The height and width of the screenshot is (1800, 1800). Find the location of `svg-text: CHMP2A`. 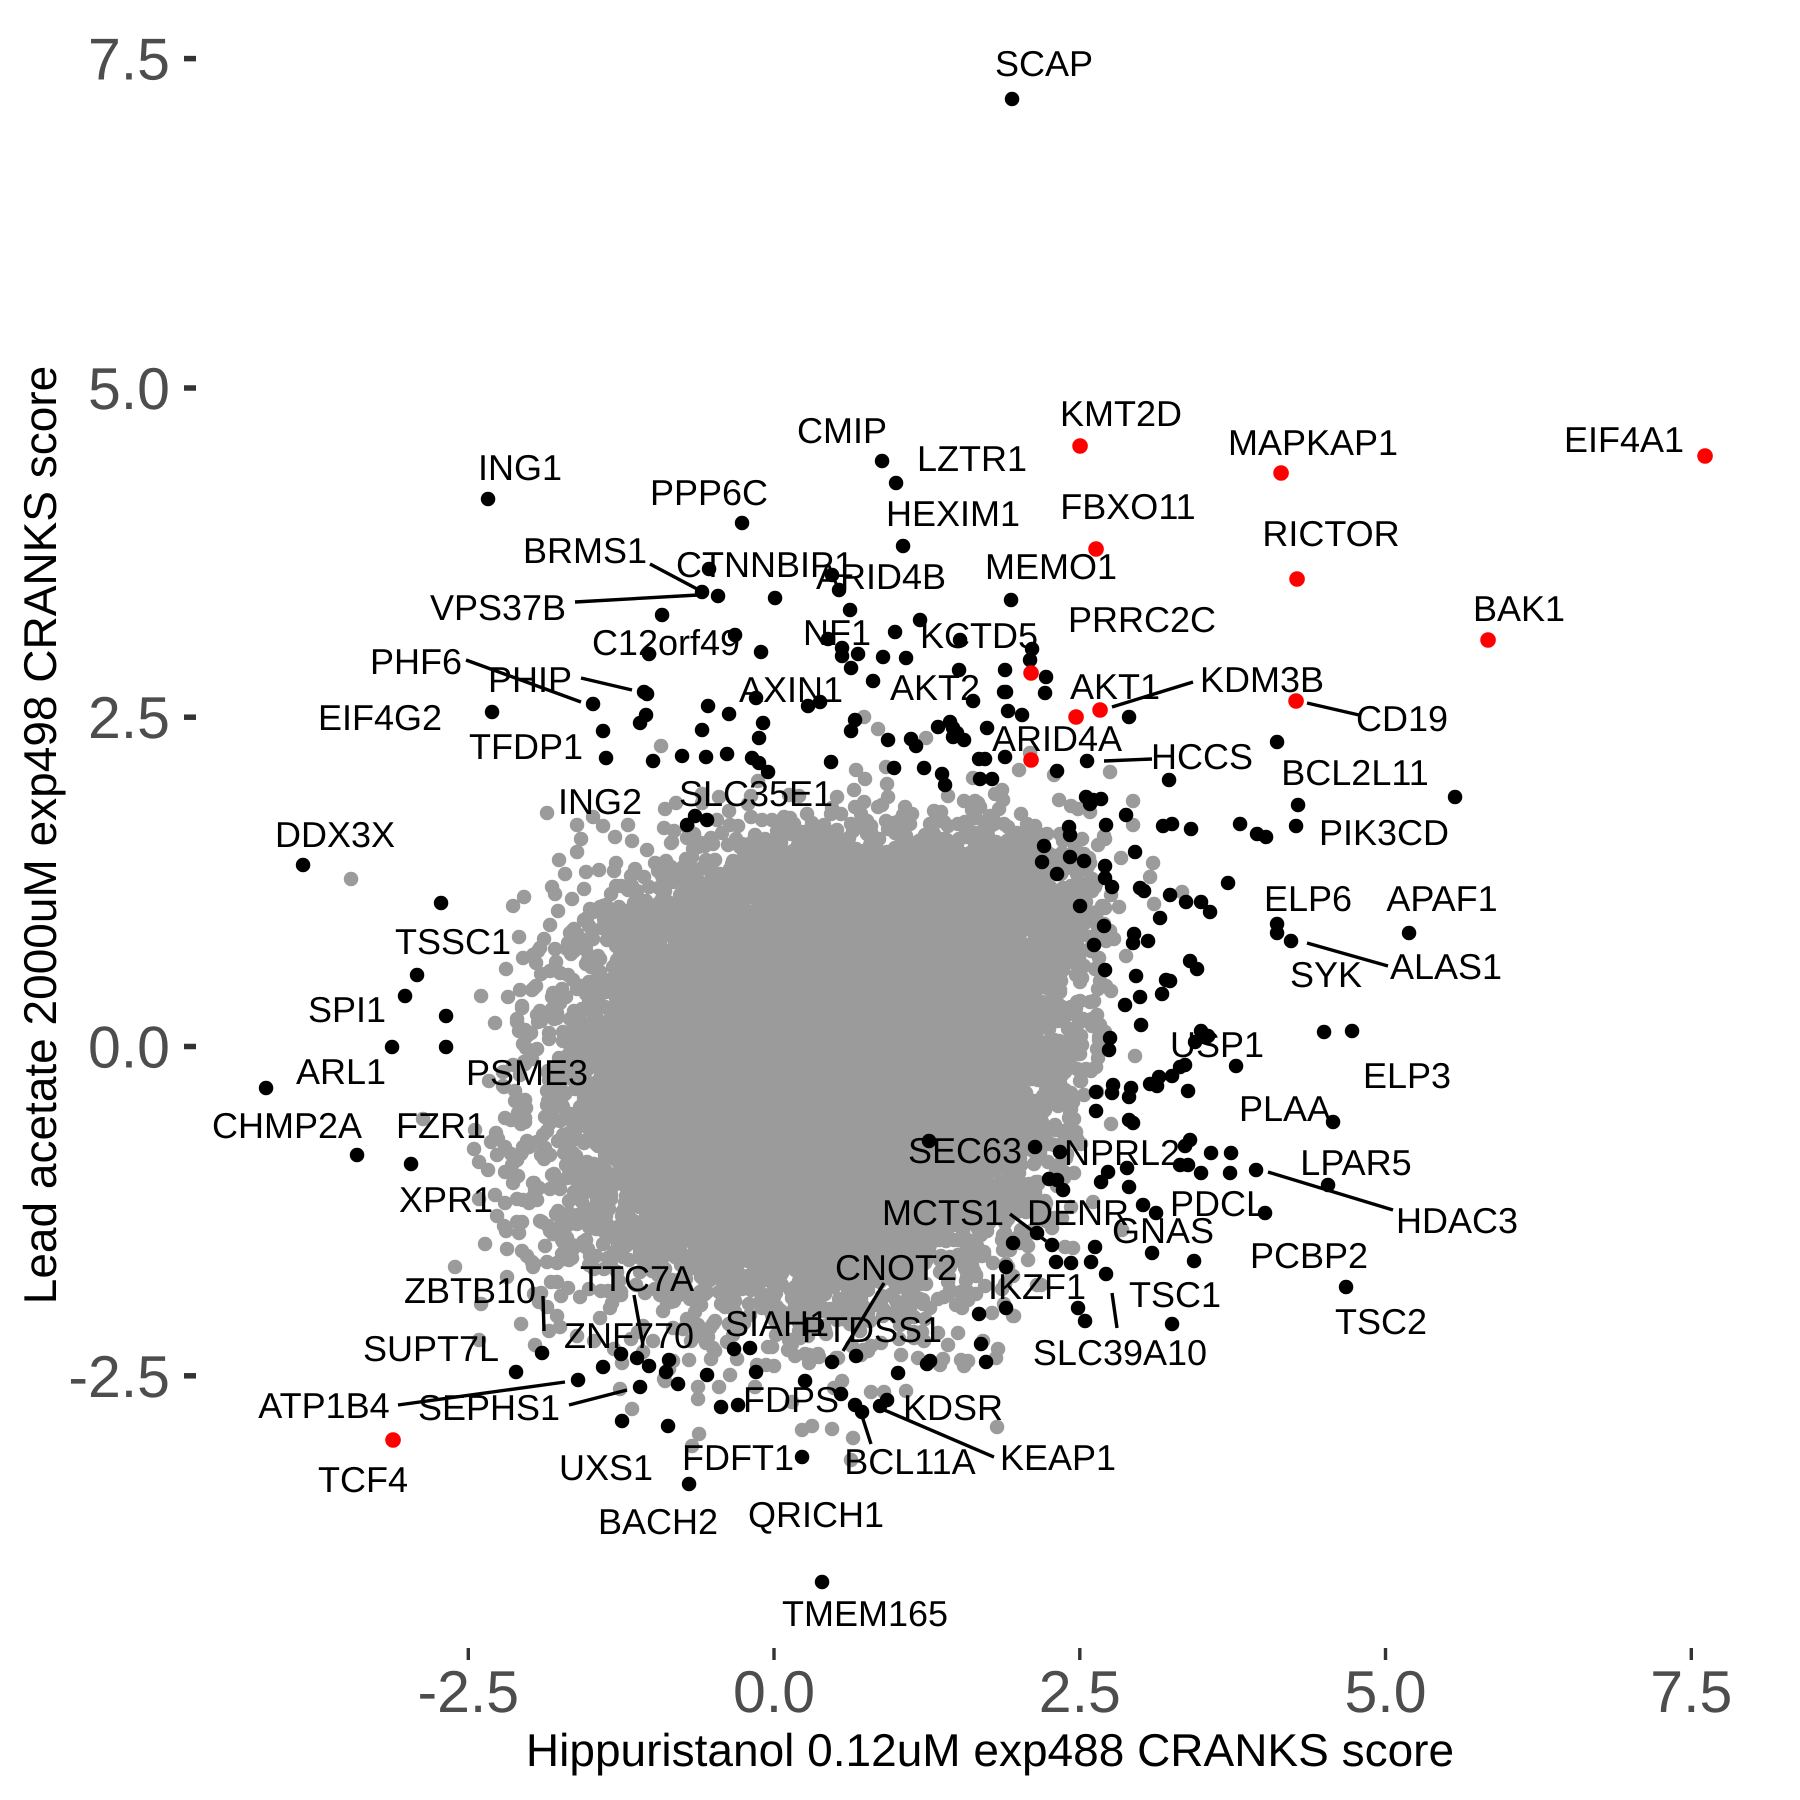

svg-text: CHMP2A is located at coordinates (287, 1125).